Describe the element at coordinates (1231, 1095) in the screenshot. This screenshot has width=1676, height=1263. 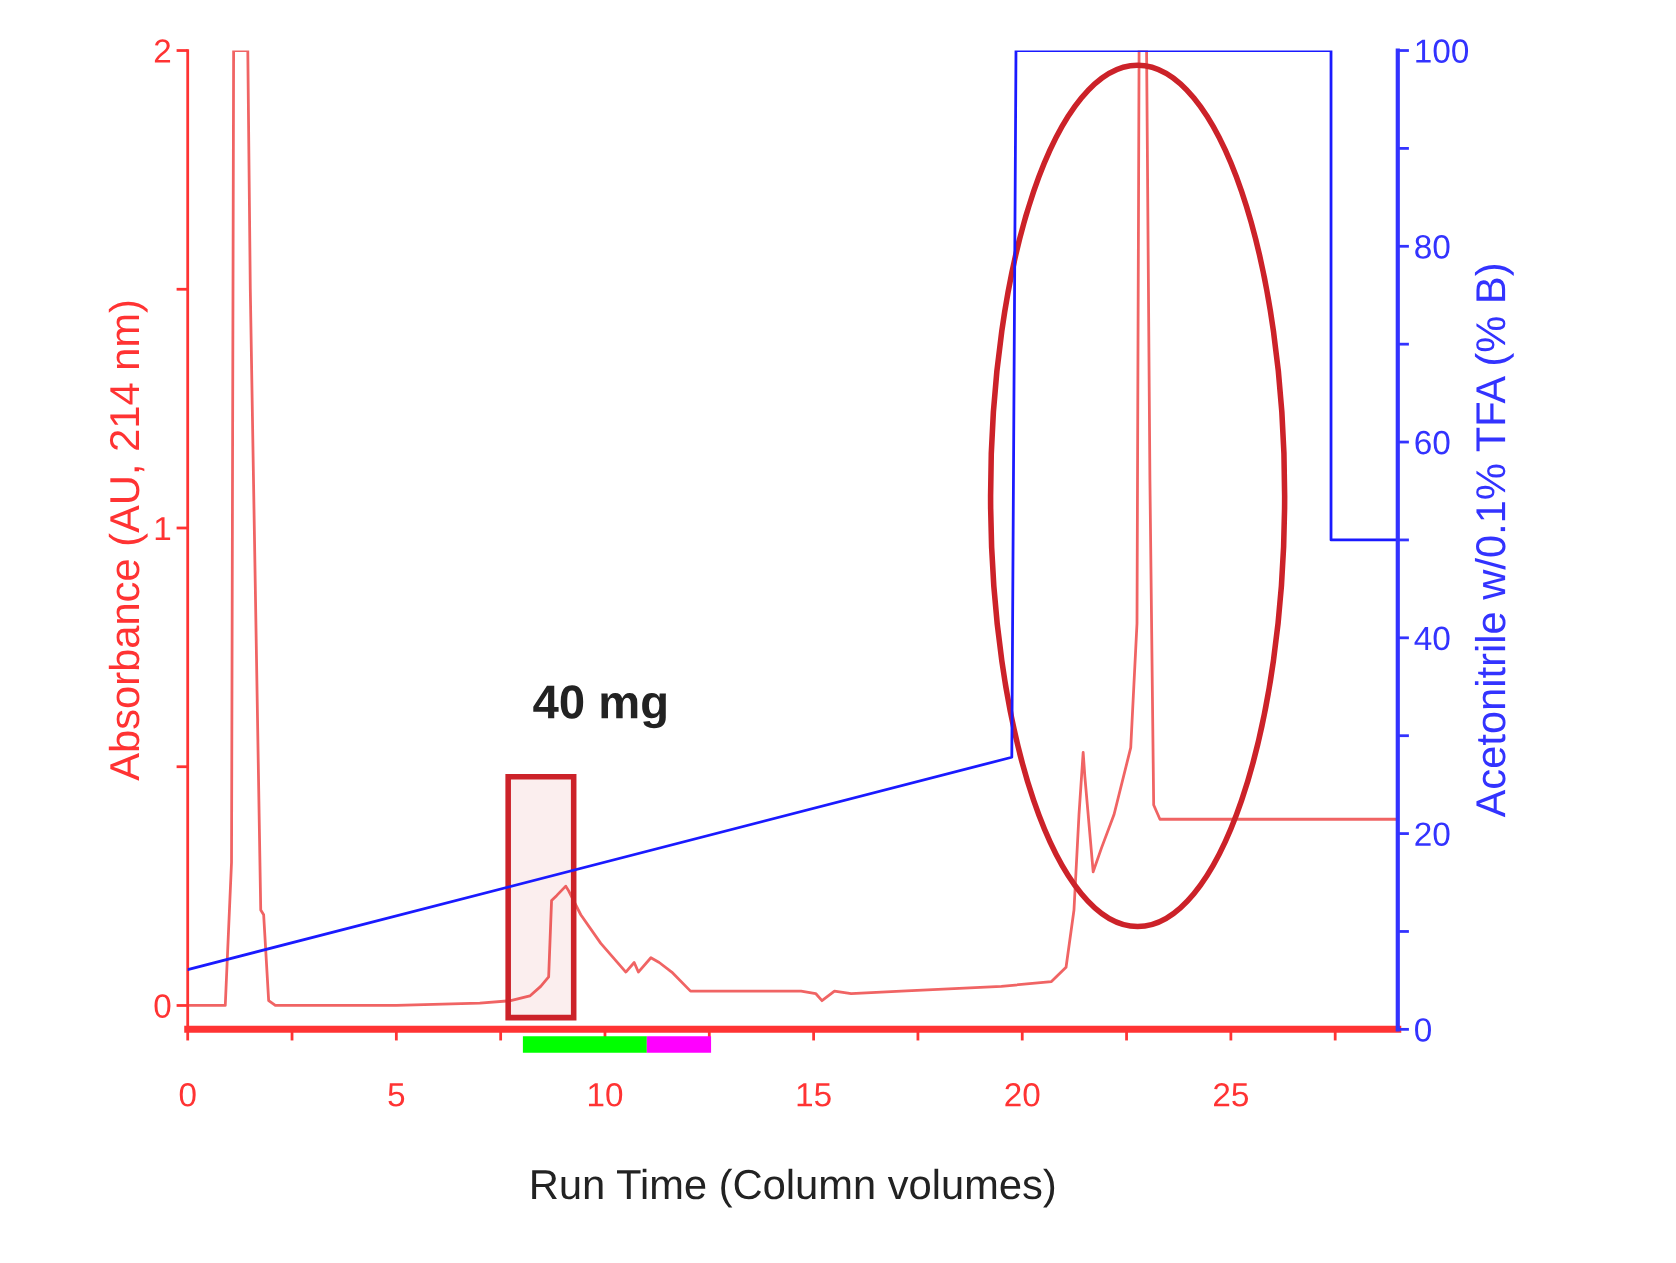
I see `x-tick-label: 25` at that location.